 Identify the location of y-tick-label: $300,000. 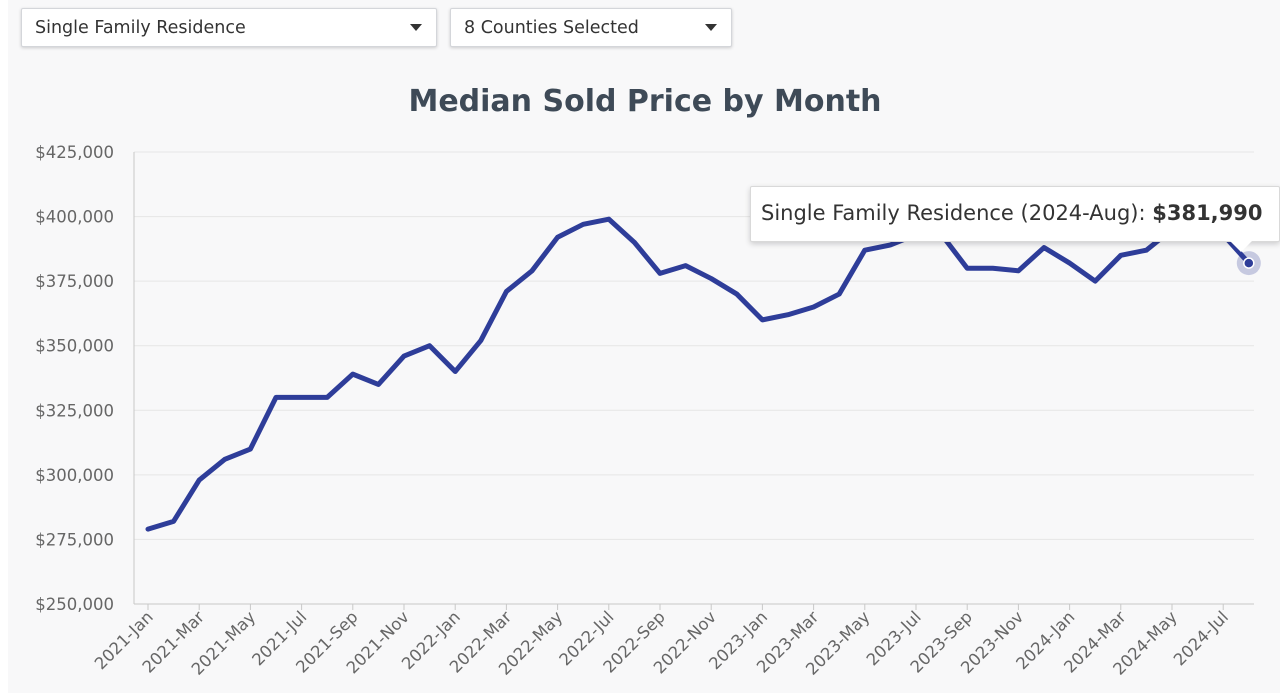
(74, 475).